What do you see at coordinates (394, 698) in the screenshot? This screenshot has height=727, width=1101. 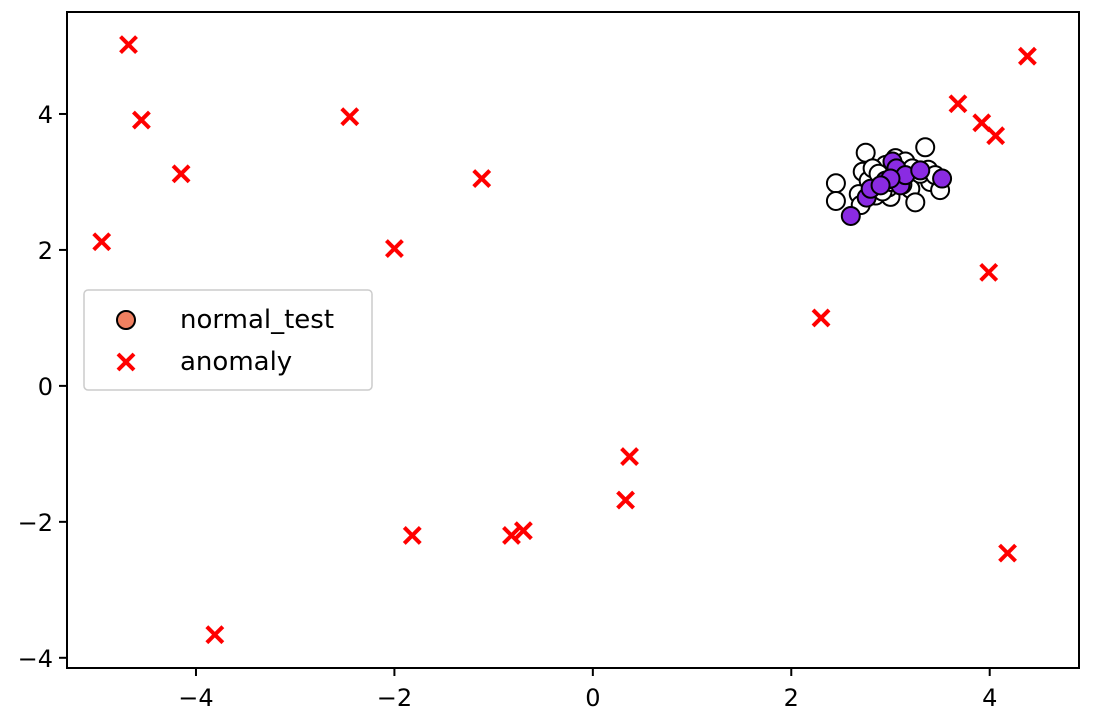 I see `x-tick-label: −2` at bounding box center [394, 698].